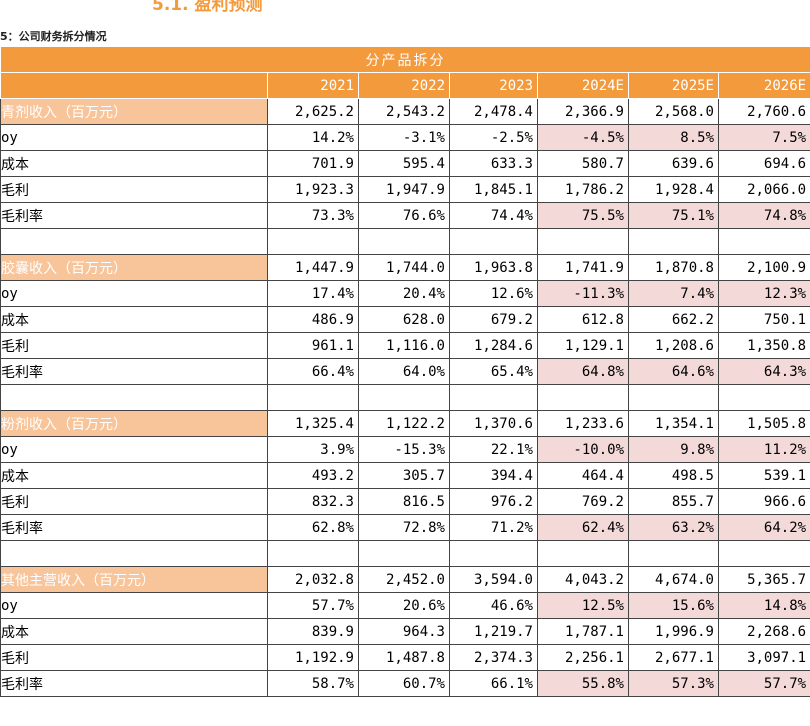  I want to click on cell: 1,996.9, so click(673, 631).